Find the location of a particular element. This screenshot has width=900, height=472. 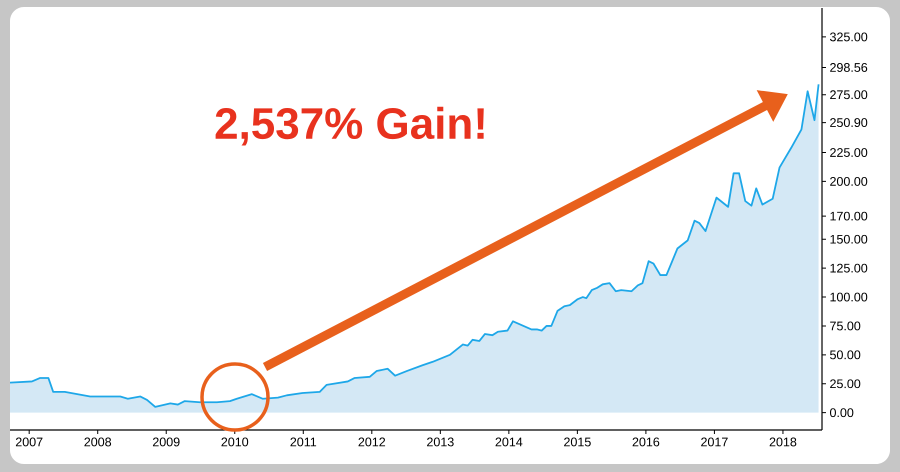

y-tick-label: 75.00 is located at coordinates (845, 326).